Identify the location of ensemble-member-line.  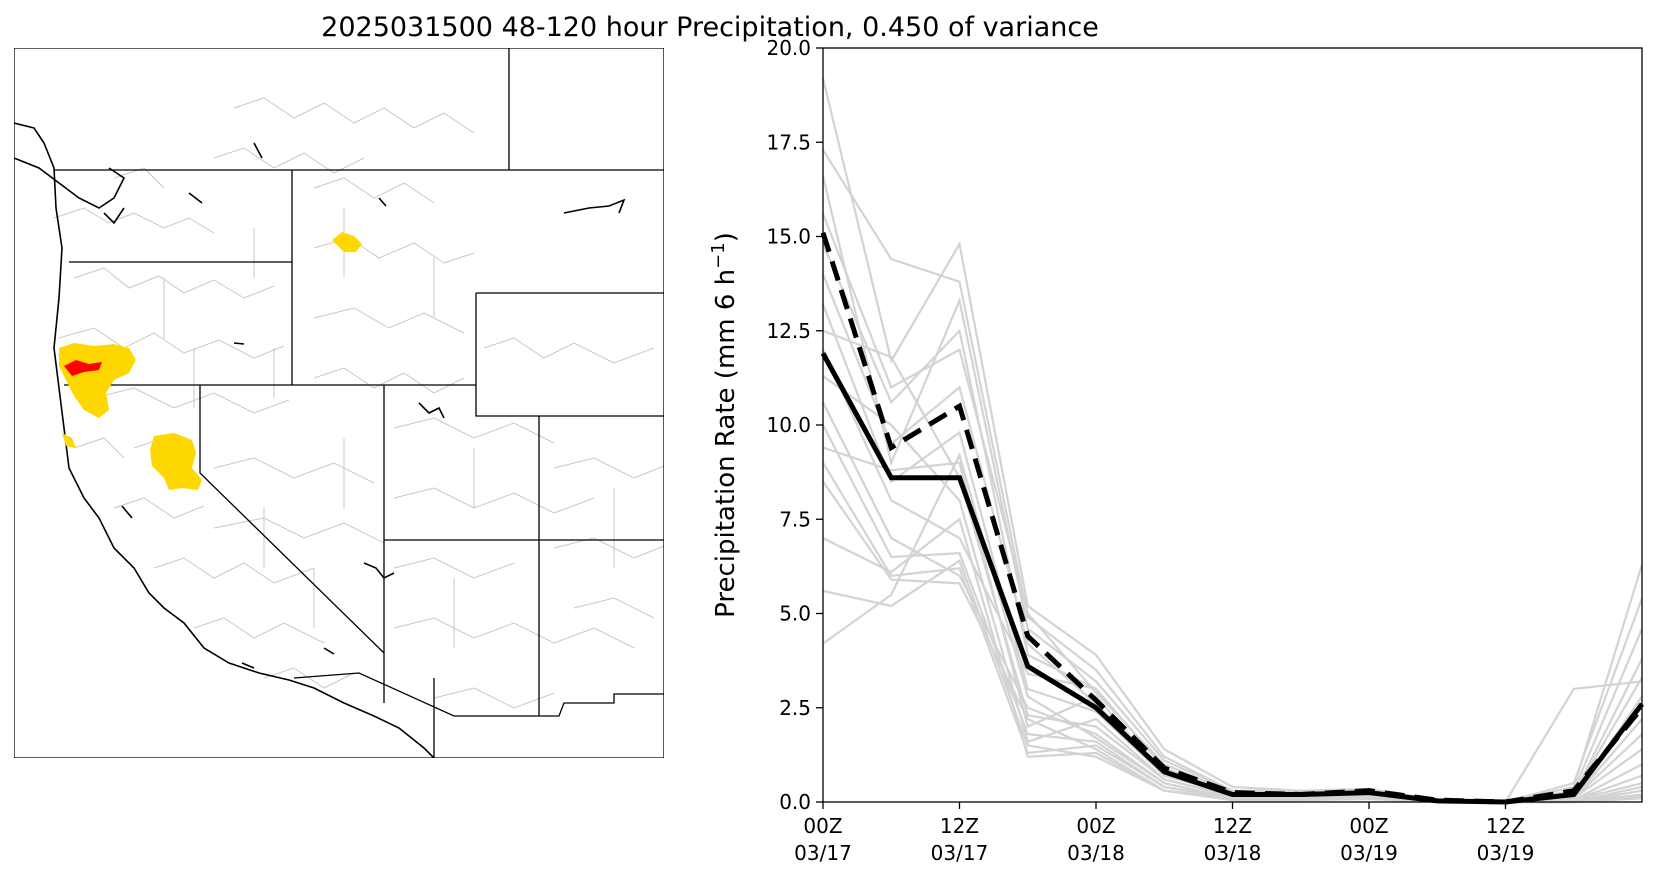
(1232, 681).